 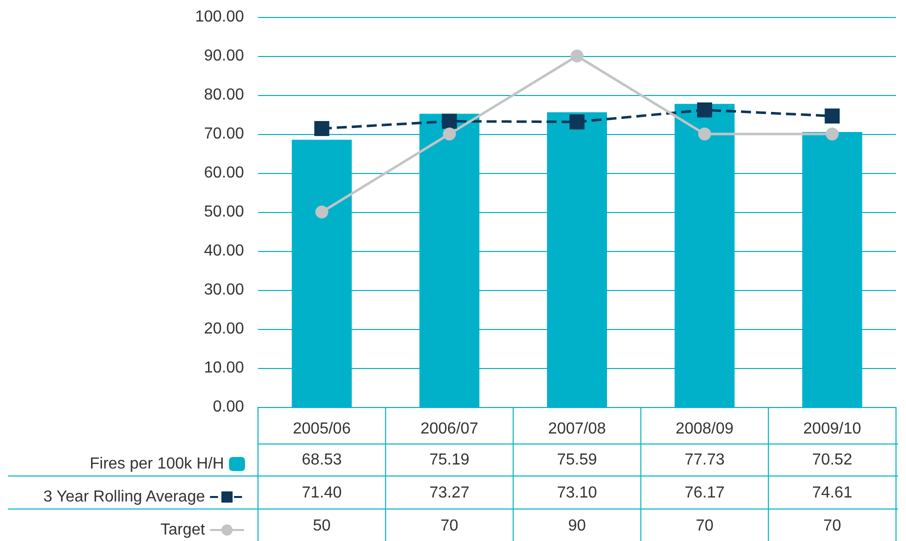 I want to click on y-tick-label: 100.00, so click(x=219, y=17).